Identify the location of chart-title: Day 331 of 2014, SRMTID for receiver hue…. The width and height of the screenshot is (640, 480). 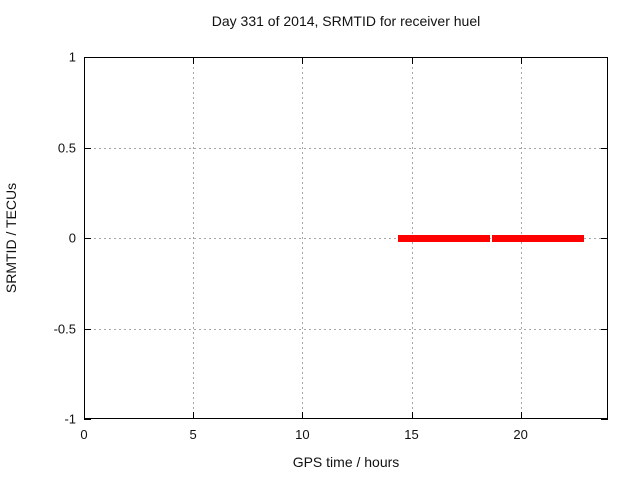
(346, 21).